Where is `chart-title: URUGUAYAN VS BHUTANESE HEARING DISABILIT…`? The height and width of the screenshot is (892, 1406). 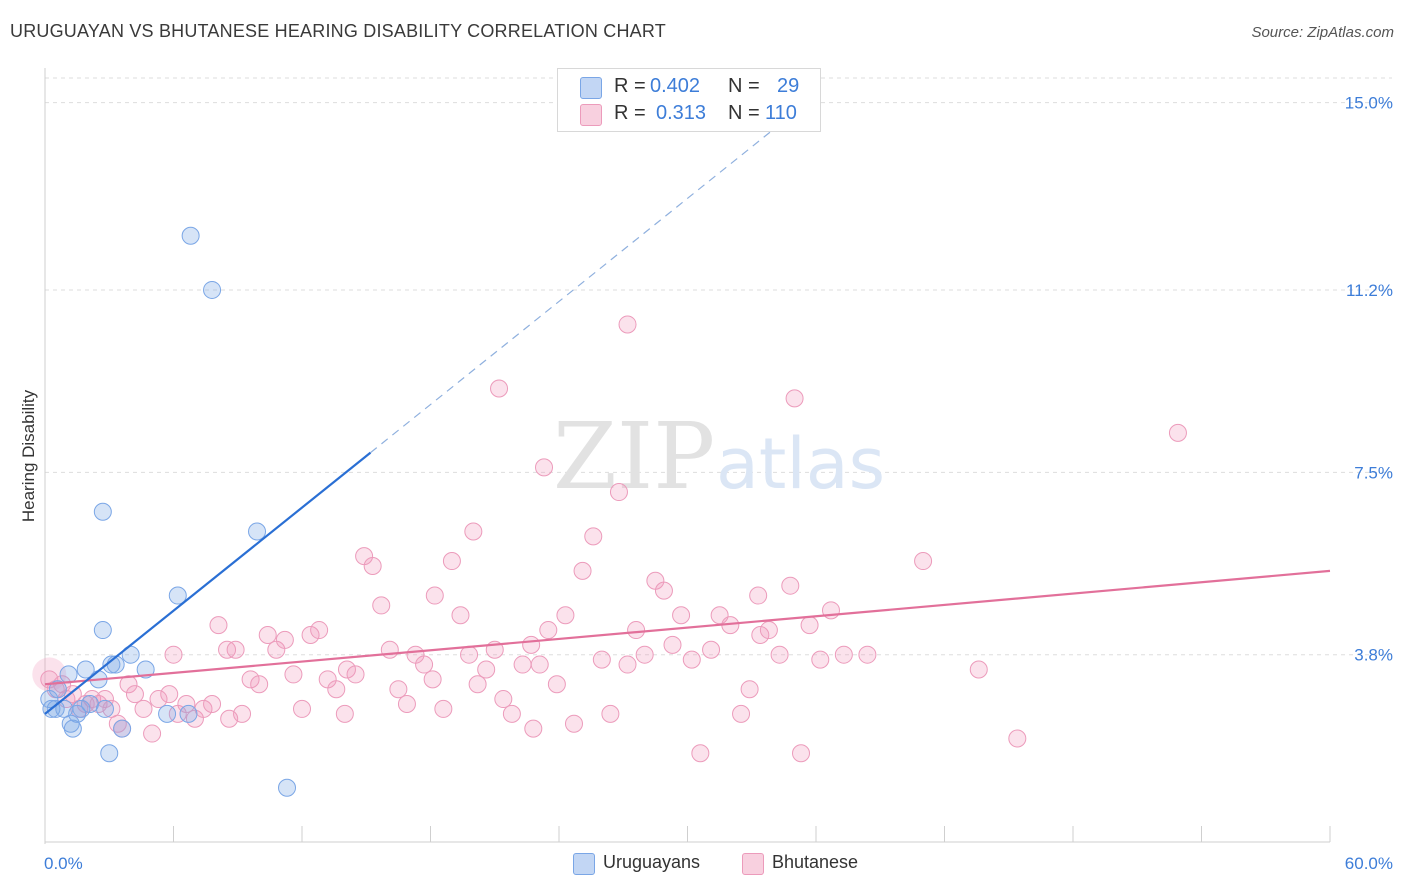 chart-title: URUGUAYAN VS BHUTANESE HEARING DISABILIT… is located at coordinates (338, 31).